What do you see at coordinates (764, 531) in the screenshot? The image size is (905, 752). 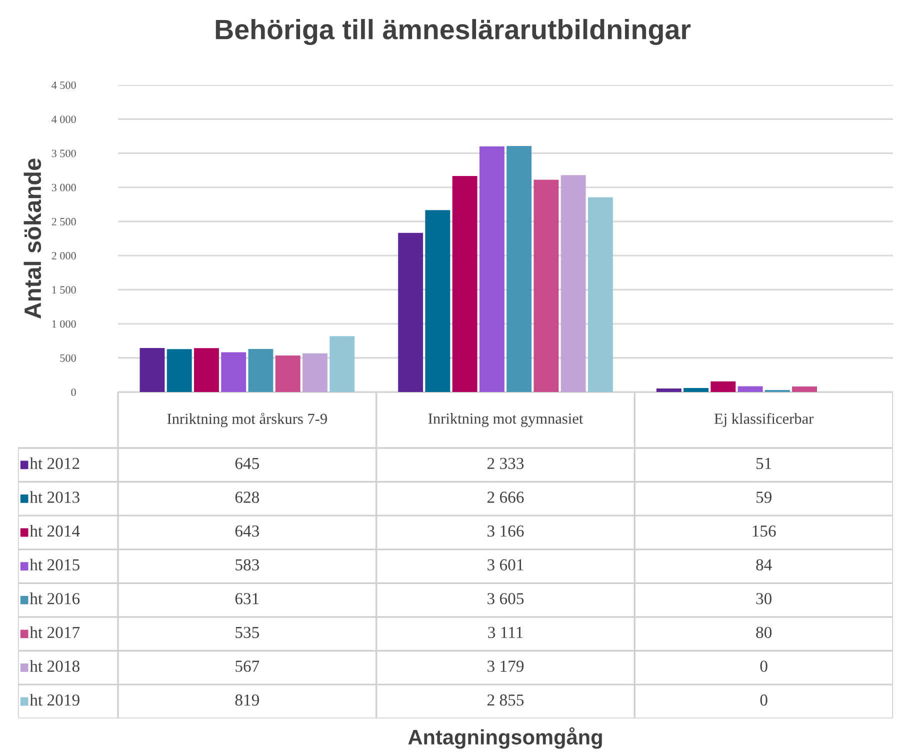 I see `data-label: 156` at bounding box center [764, 531].